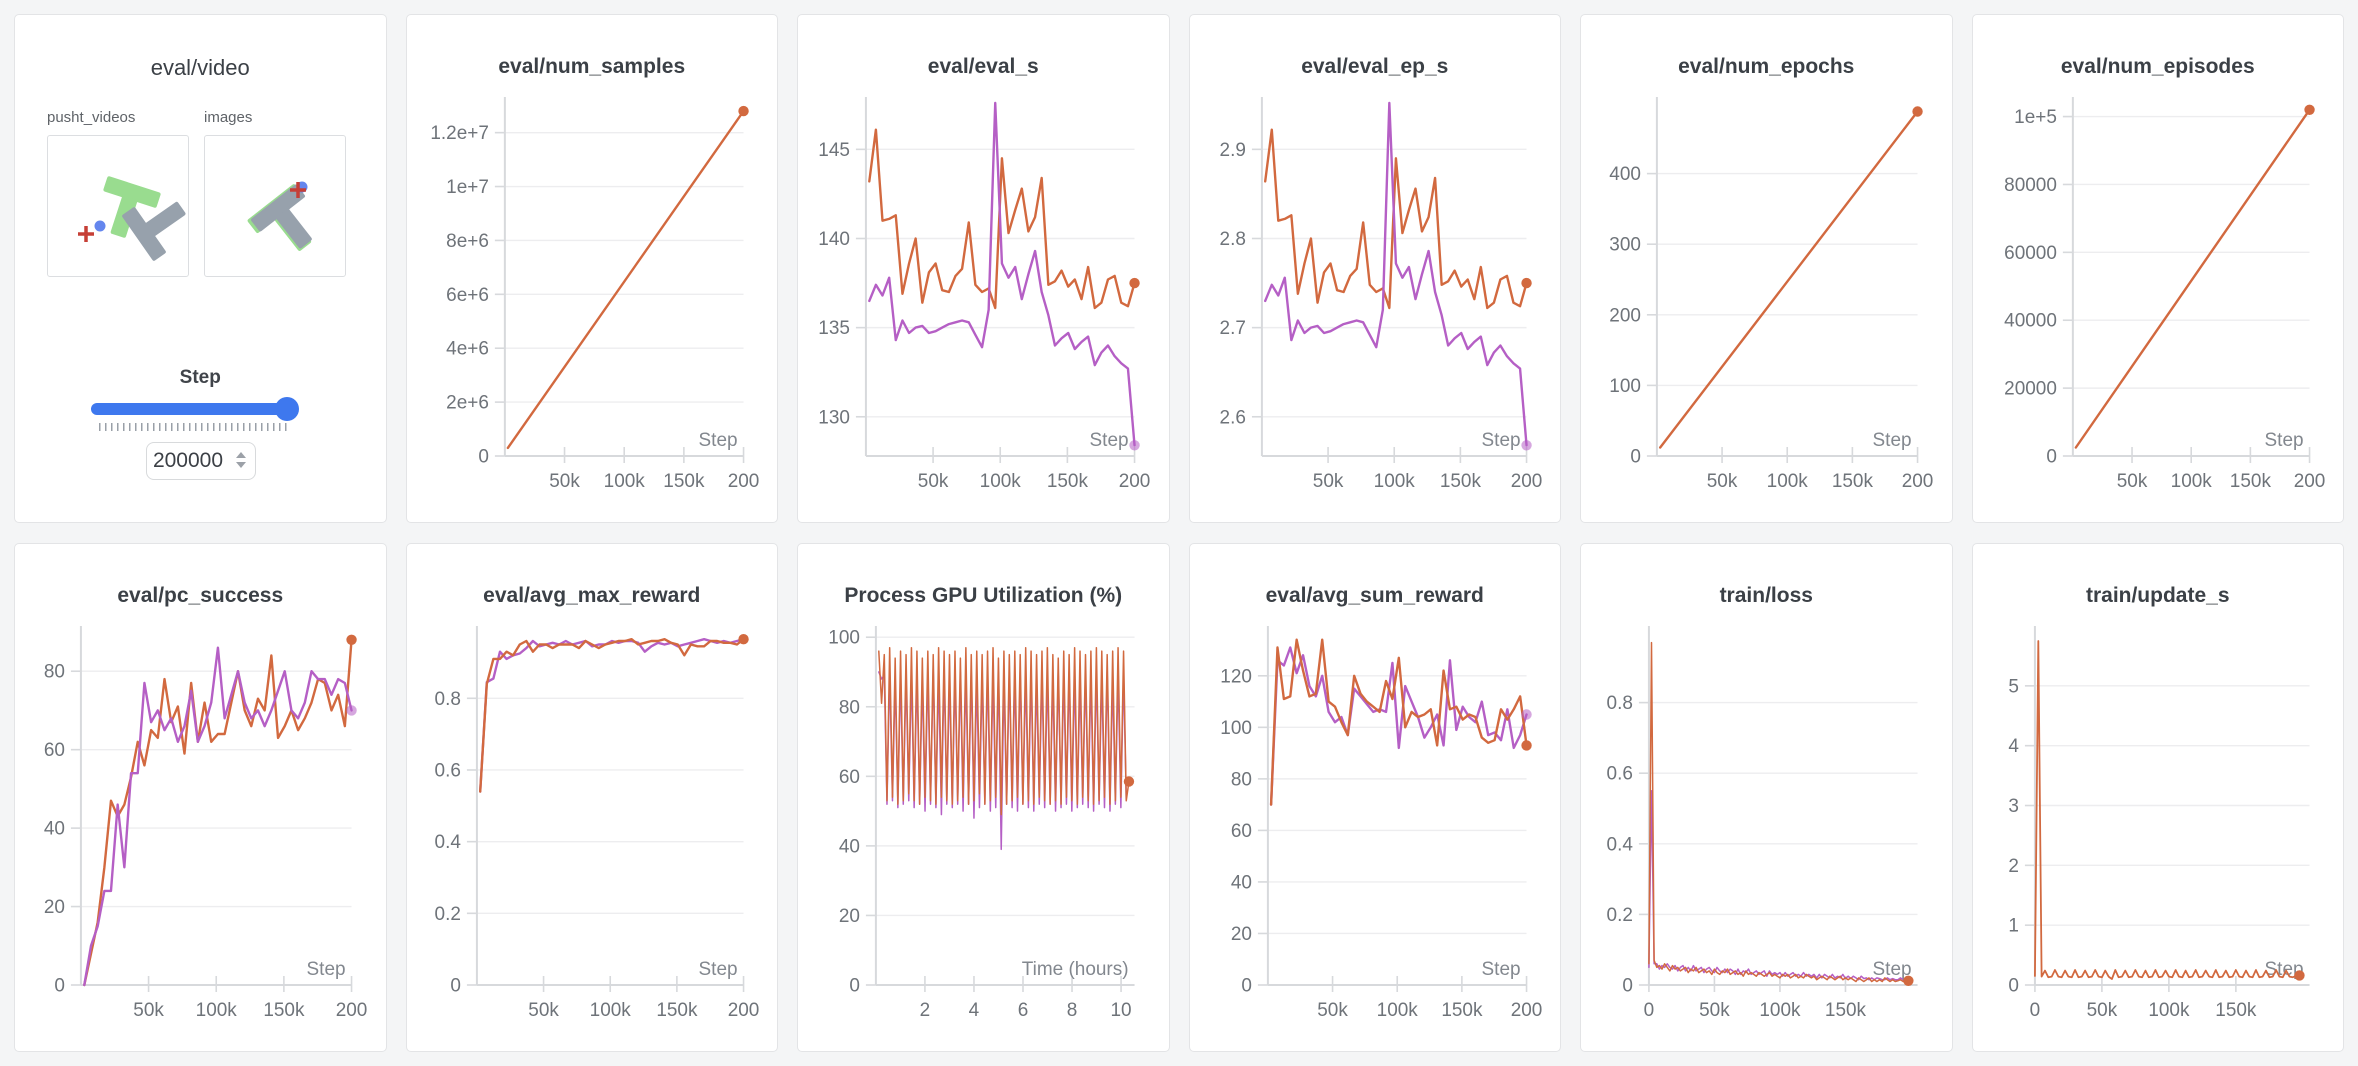 The width and height of the screenshot is (2358, 1066). Describe the element at coordinates (2013, 686) in the screenshot. I see `y-tick-label: 5` at that location.